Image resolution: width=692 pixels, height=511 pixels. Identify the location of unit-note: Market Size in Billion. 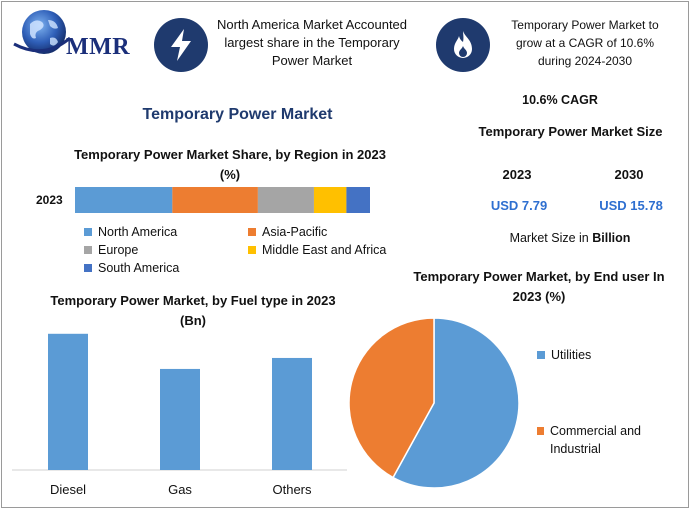
(570, 238).